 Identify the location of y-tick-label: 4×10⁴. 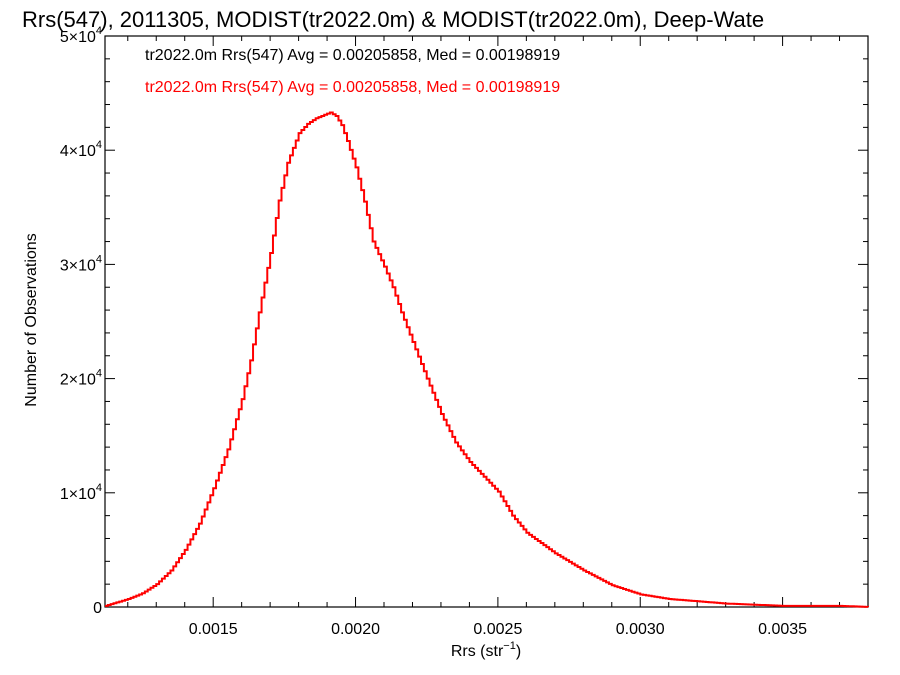
(81, 149).